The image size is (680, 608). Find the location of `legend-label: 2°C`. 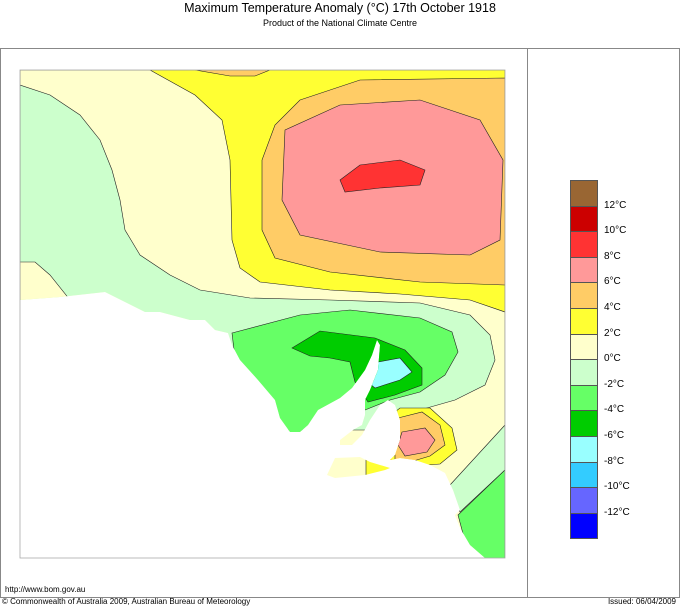

legend-label: 2°C is located at coordinates (612, 333).